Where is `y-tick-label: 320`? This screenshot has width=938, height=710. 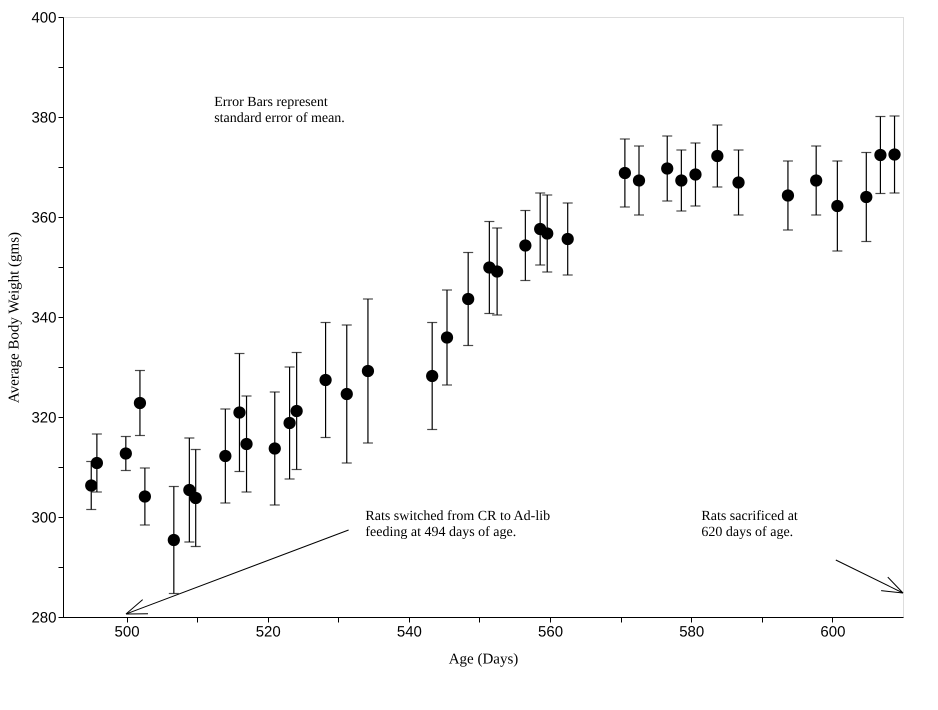
y-tick-label: 320 is located at coordinates (43, 418).